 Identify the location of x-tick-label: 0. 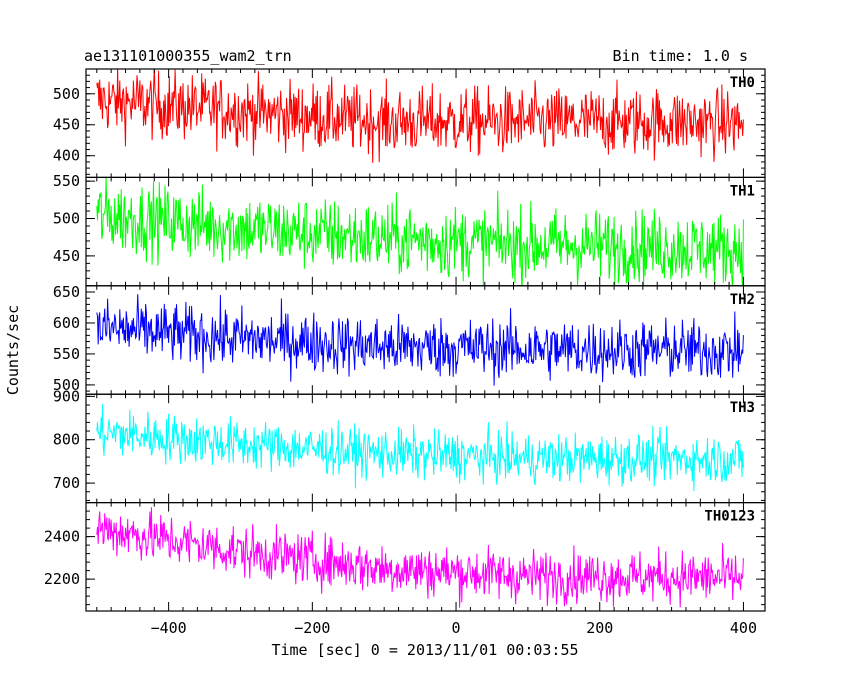
(456, 628).